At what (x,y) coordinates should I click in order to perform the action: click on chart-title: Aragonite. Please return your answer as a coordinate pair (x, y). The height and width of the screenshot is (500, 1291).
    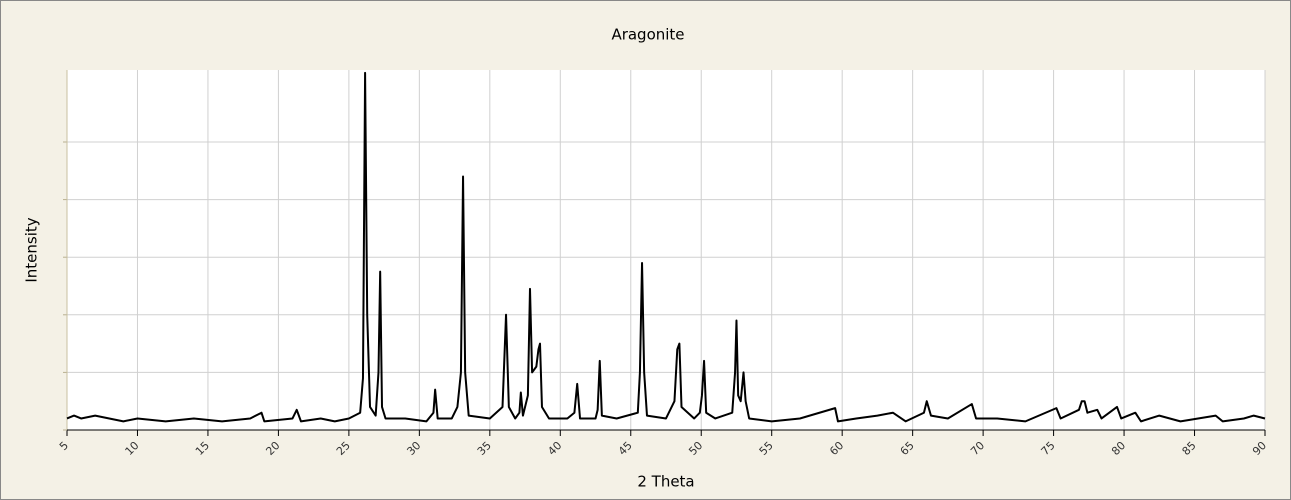
    Looking at the image, I should click on (647, 35).